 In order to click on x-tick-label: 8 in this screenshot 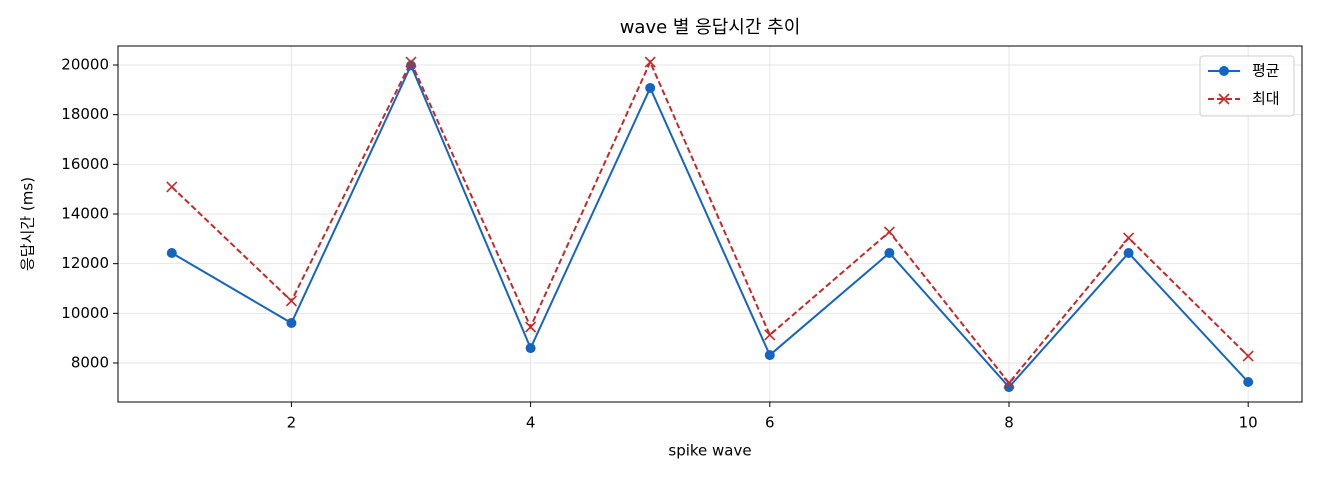, I will do `click(1009, 423)`.